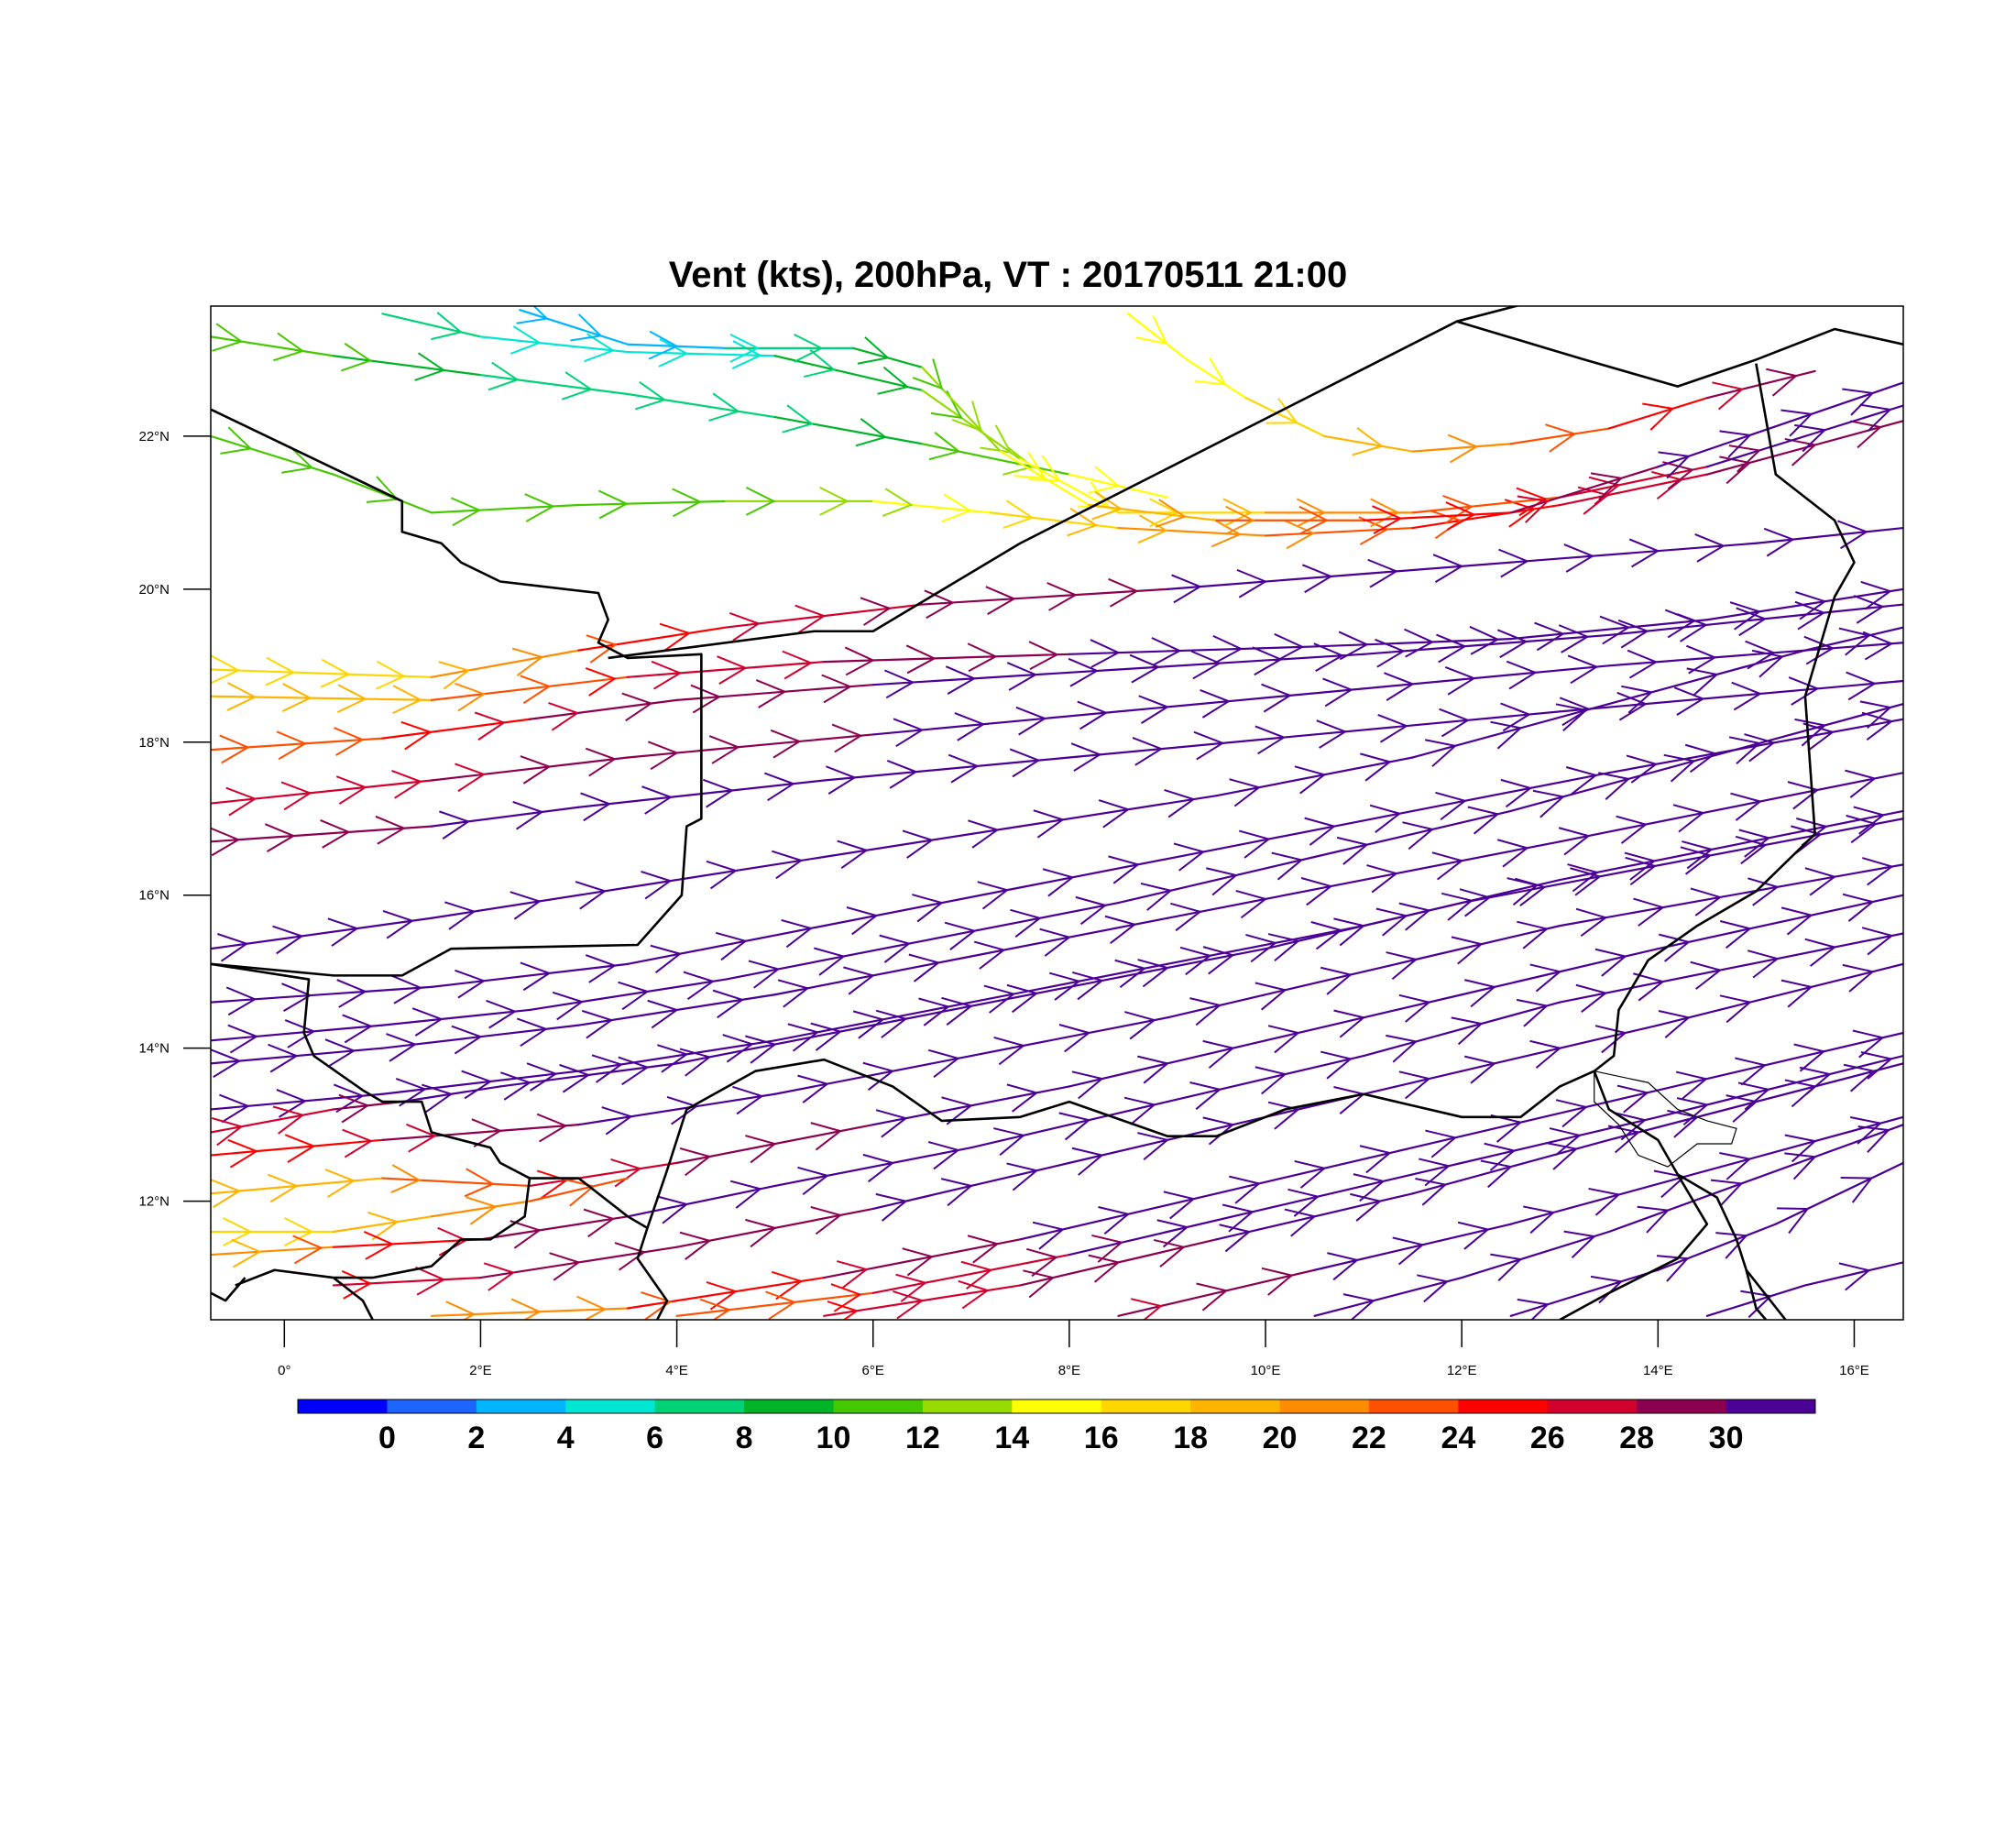  I want to click on colorbar-label: 30, so click(1726, 1438).